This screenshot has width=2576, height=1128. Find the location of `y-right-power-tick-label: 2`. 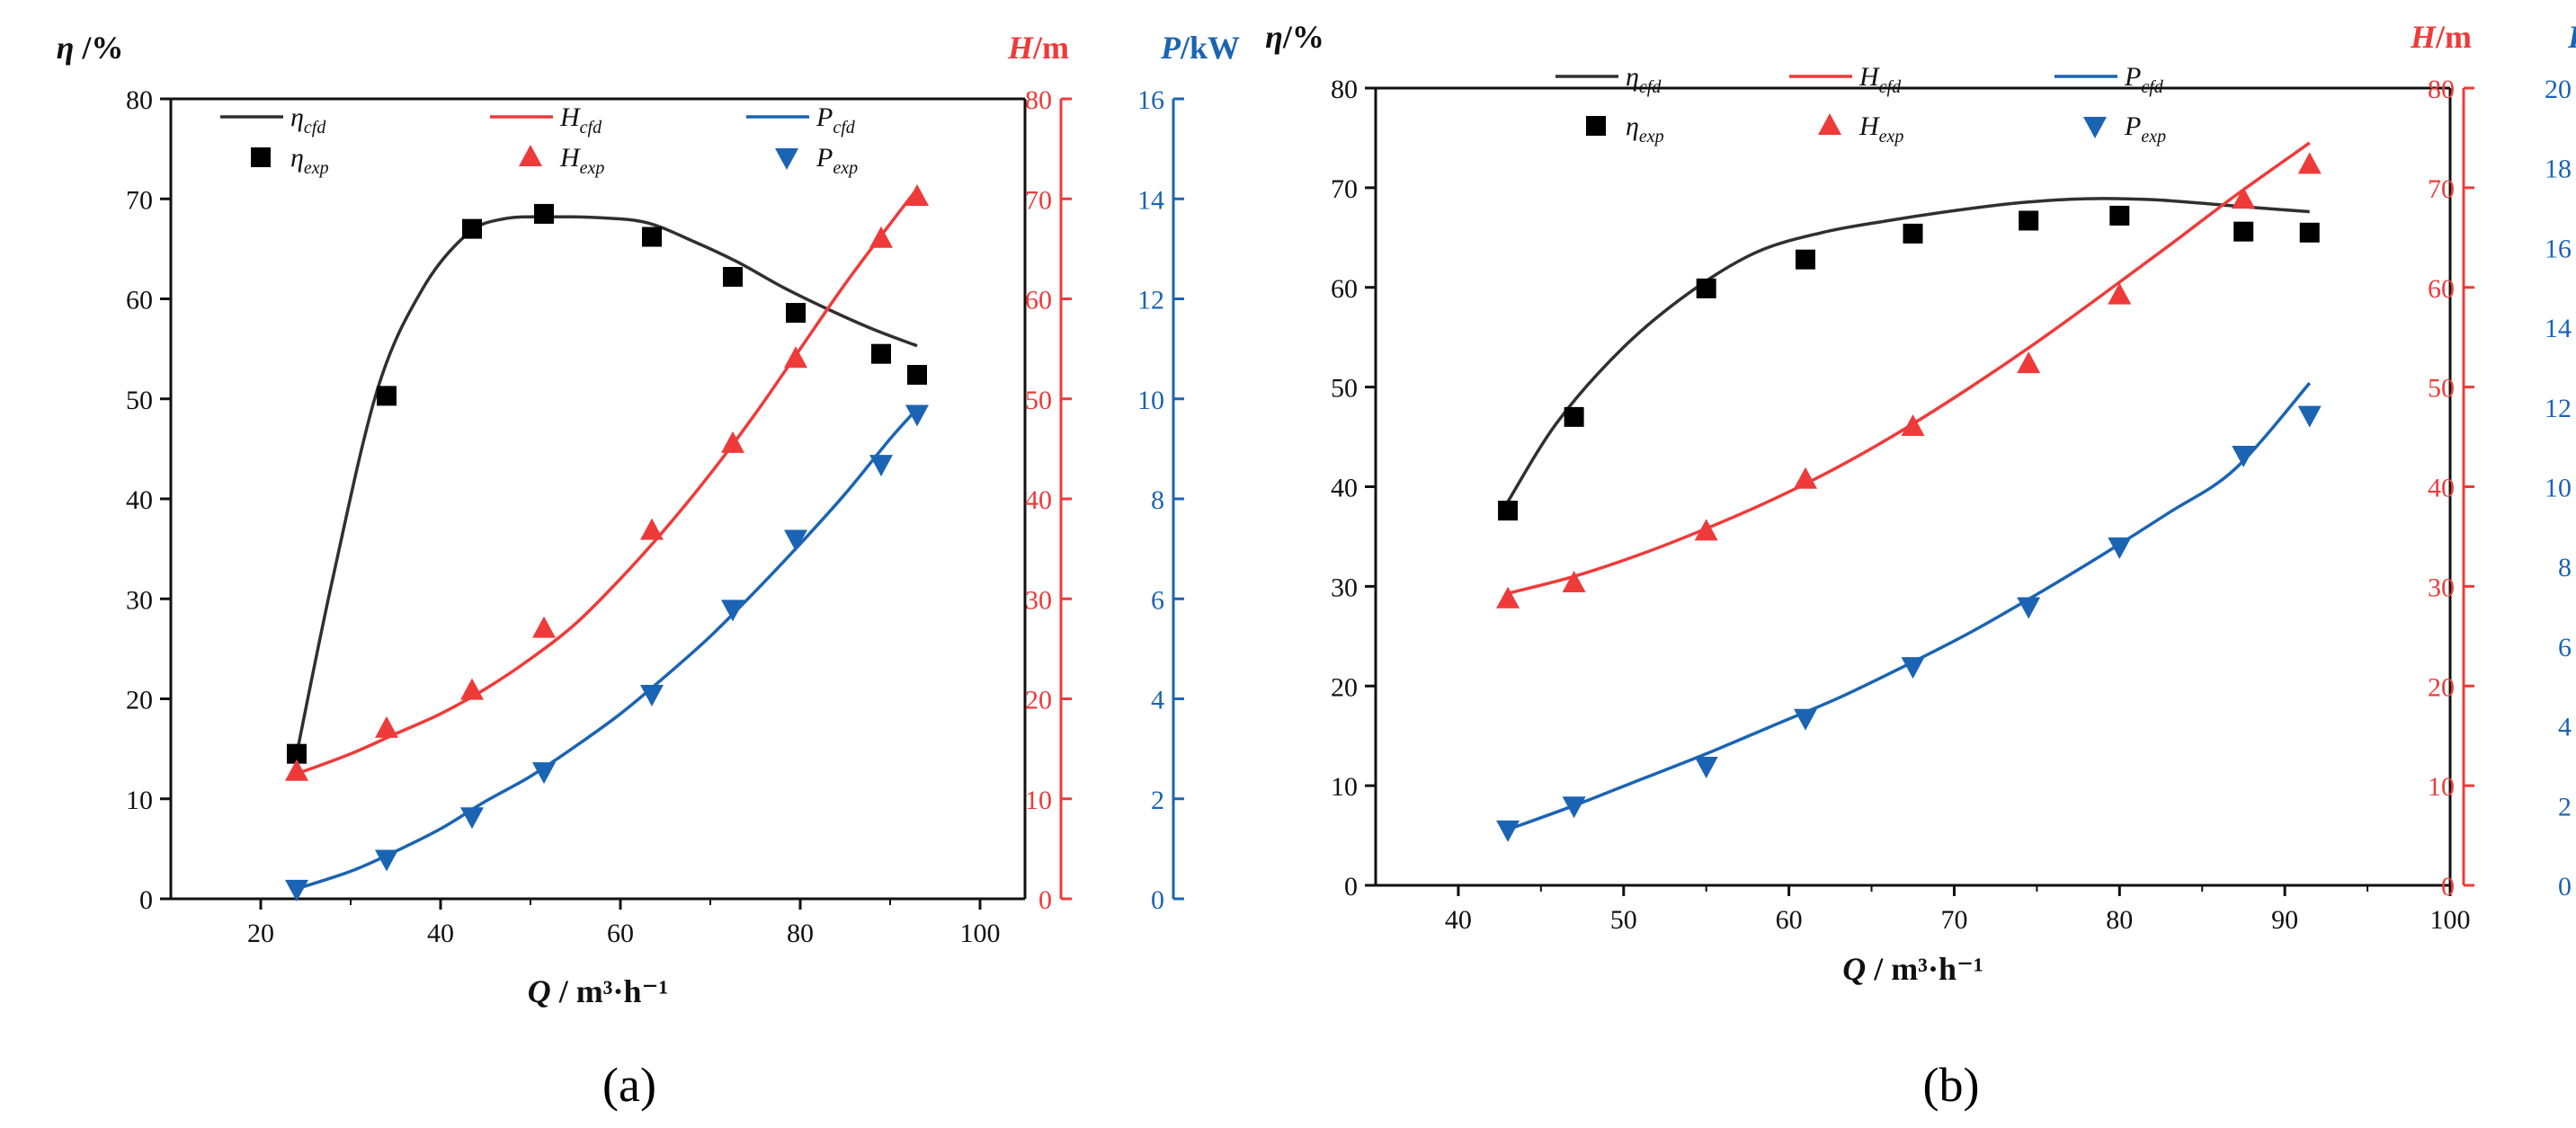

y-right-power-tick-label: 2 is located at coordinates (2565, 807).